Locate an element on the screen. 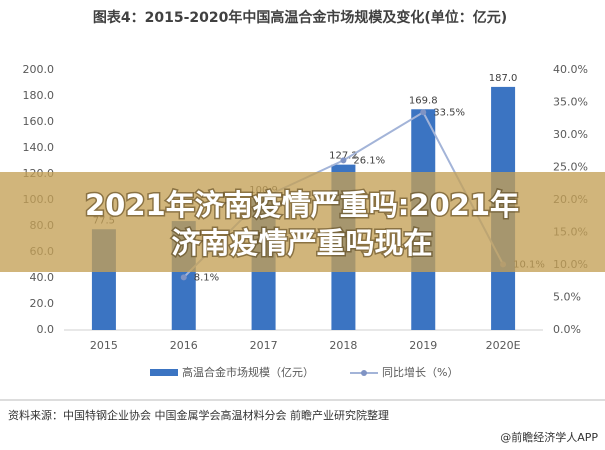  y-tick-label: 200.0 is located at coordinates (39, 69).